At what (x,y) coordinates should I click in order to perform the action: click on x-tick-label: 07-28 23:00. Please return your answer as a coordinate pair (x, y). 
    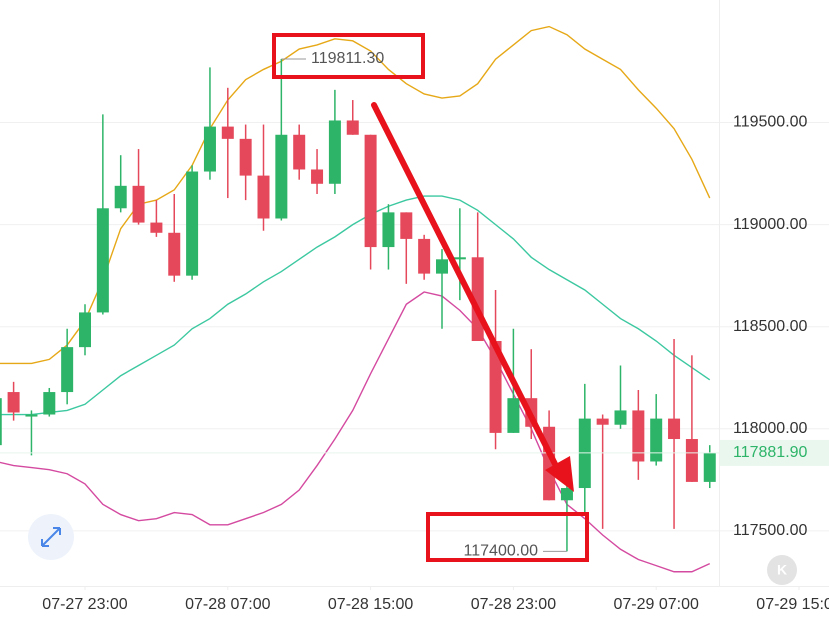
    Looking at the image, I should click on (514, 604).